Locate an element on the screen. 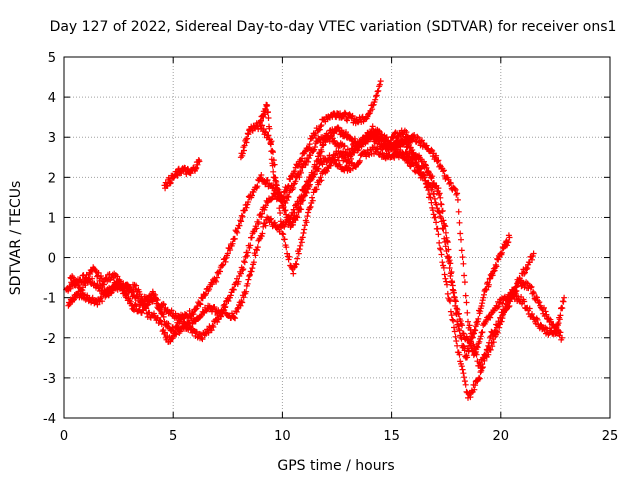 The image size is (640, 480). y-tick-label: 1 is located at coordinates (52, 218).